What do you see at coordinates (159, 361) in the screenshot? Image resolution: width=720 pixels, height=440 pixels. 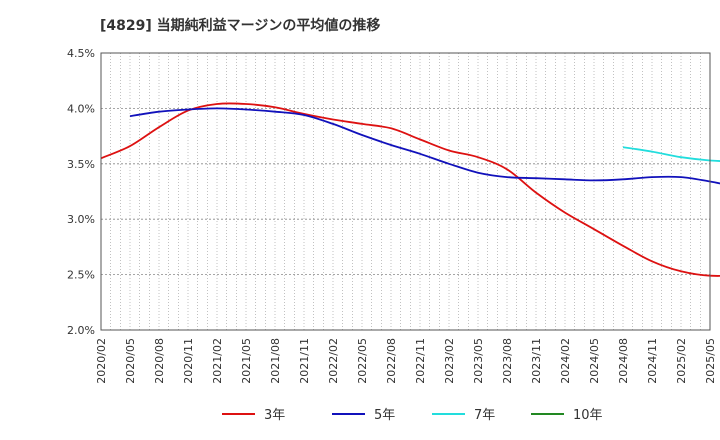 I see `x-tick-label: 2020/08` at bounding box center [159, 361].